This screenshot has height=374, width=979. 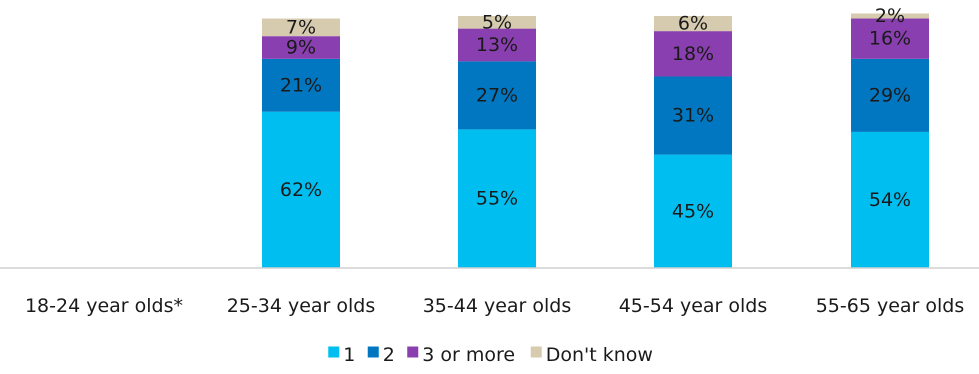 I want to click on data-label: 7%, so click(x=301, y=27).